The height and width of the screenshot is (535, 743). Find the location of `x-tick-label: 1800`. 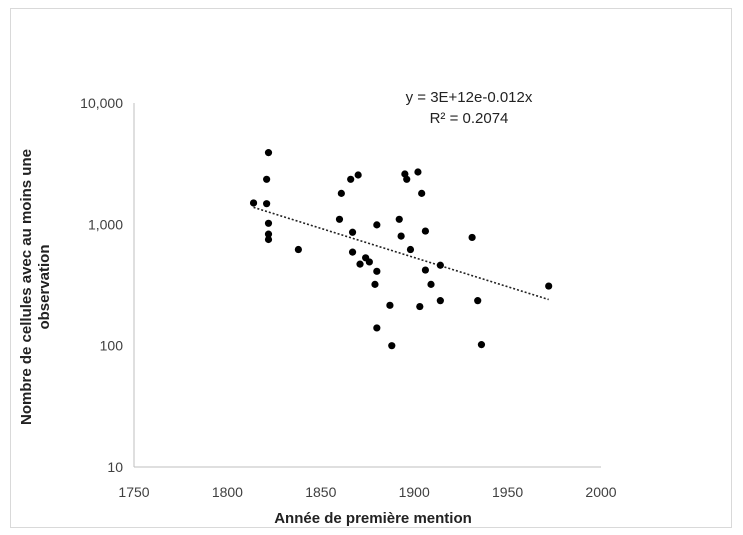

x-tick-label: 1800 is located at coordinates (227, 492).